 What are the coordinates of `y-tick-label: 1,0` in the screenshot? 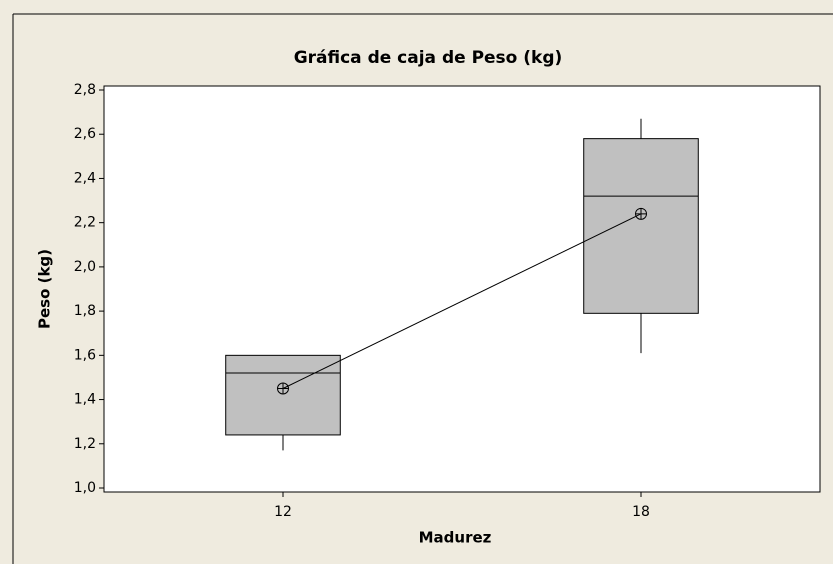 It's located at (85, 488).